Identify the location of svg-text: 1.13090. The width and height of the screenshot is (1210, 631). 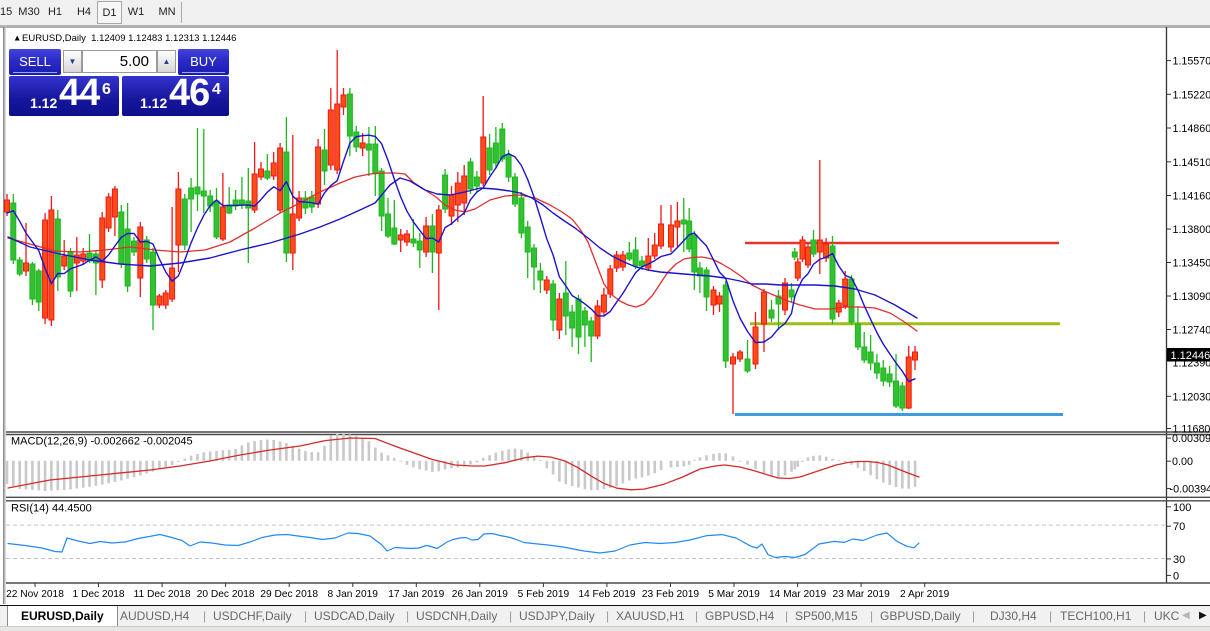
(1191, 297).